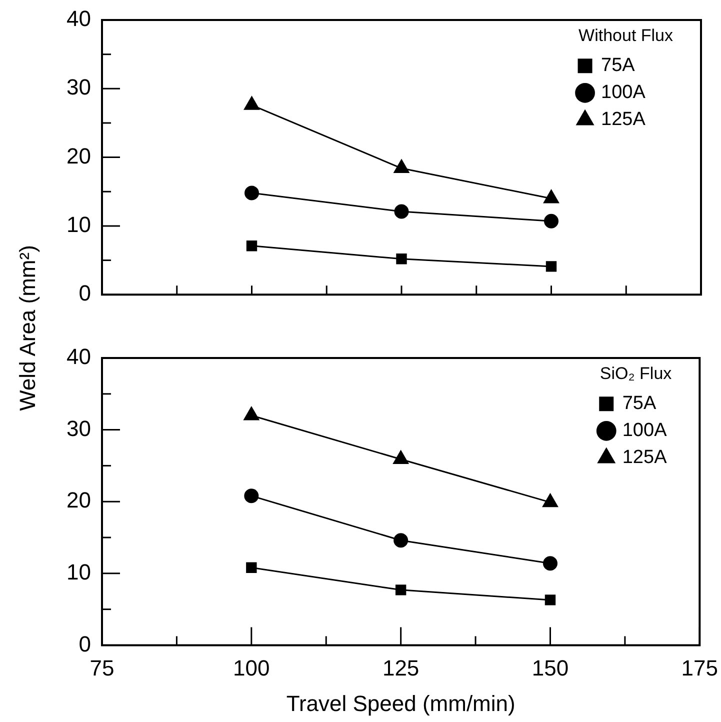  I want to click on y-axis-title: Weld Area (mm²), so click(28, 328).